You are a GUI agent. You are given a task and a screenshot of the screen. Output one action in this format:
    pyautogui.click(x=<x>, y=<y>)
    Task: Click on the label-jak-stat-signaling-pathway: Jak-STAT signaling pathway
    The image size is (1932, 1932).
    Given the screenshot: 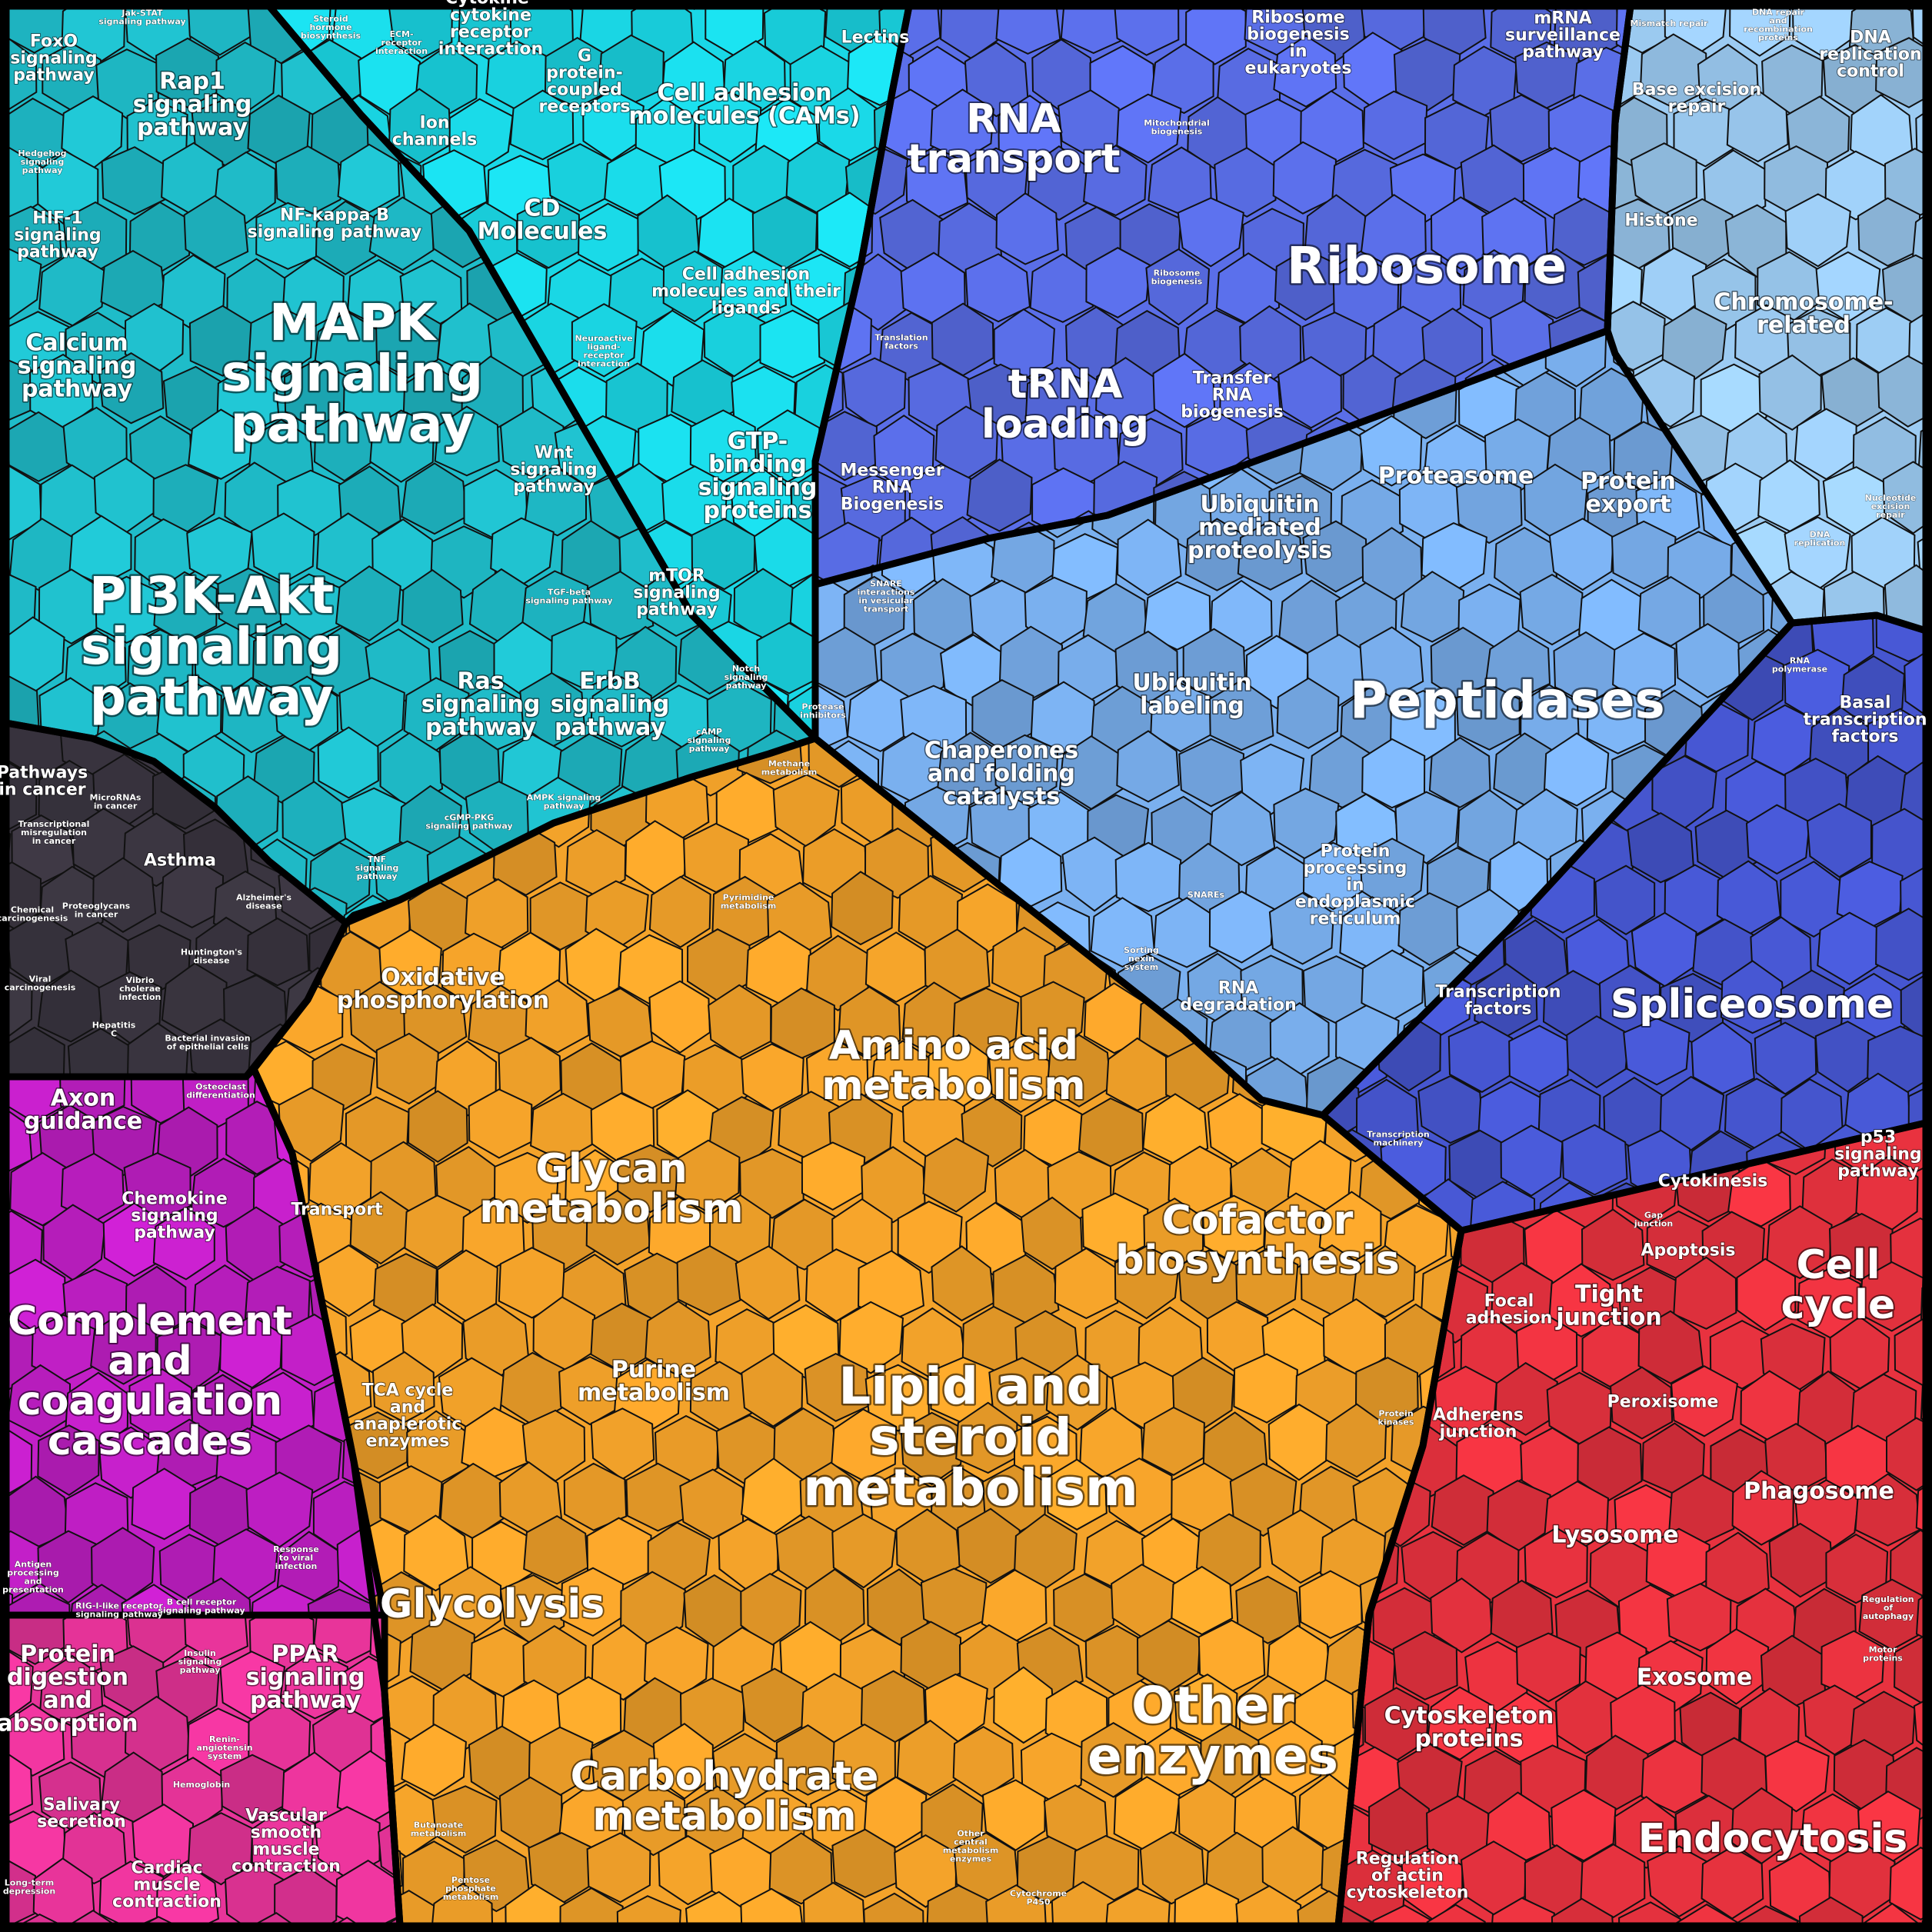 What is the action you would take?
    pyautogui.click(x=141, y=17)
    